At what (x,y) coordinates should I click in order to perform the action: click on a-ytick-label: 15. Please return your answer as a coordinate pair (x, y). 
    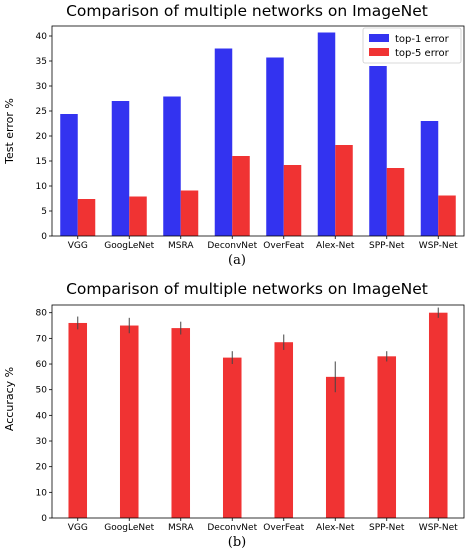
    Looking at the image, I should click on (41, 162).